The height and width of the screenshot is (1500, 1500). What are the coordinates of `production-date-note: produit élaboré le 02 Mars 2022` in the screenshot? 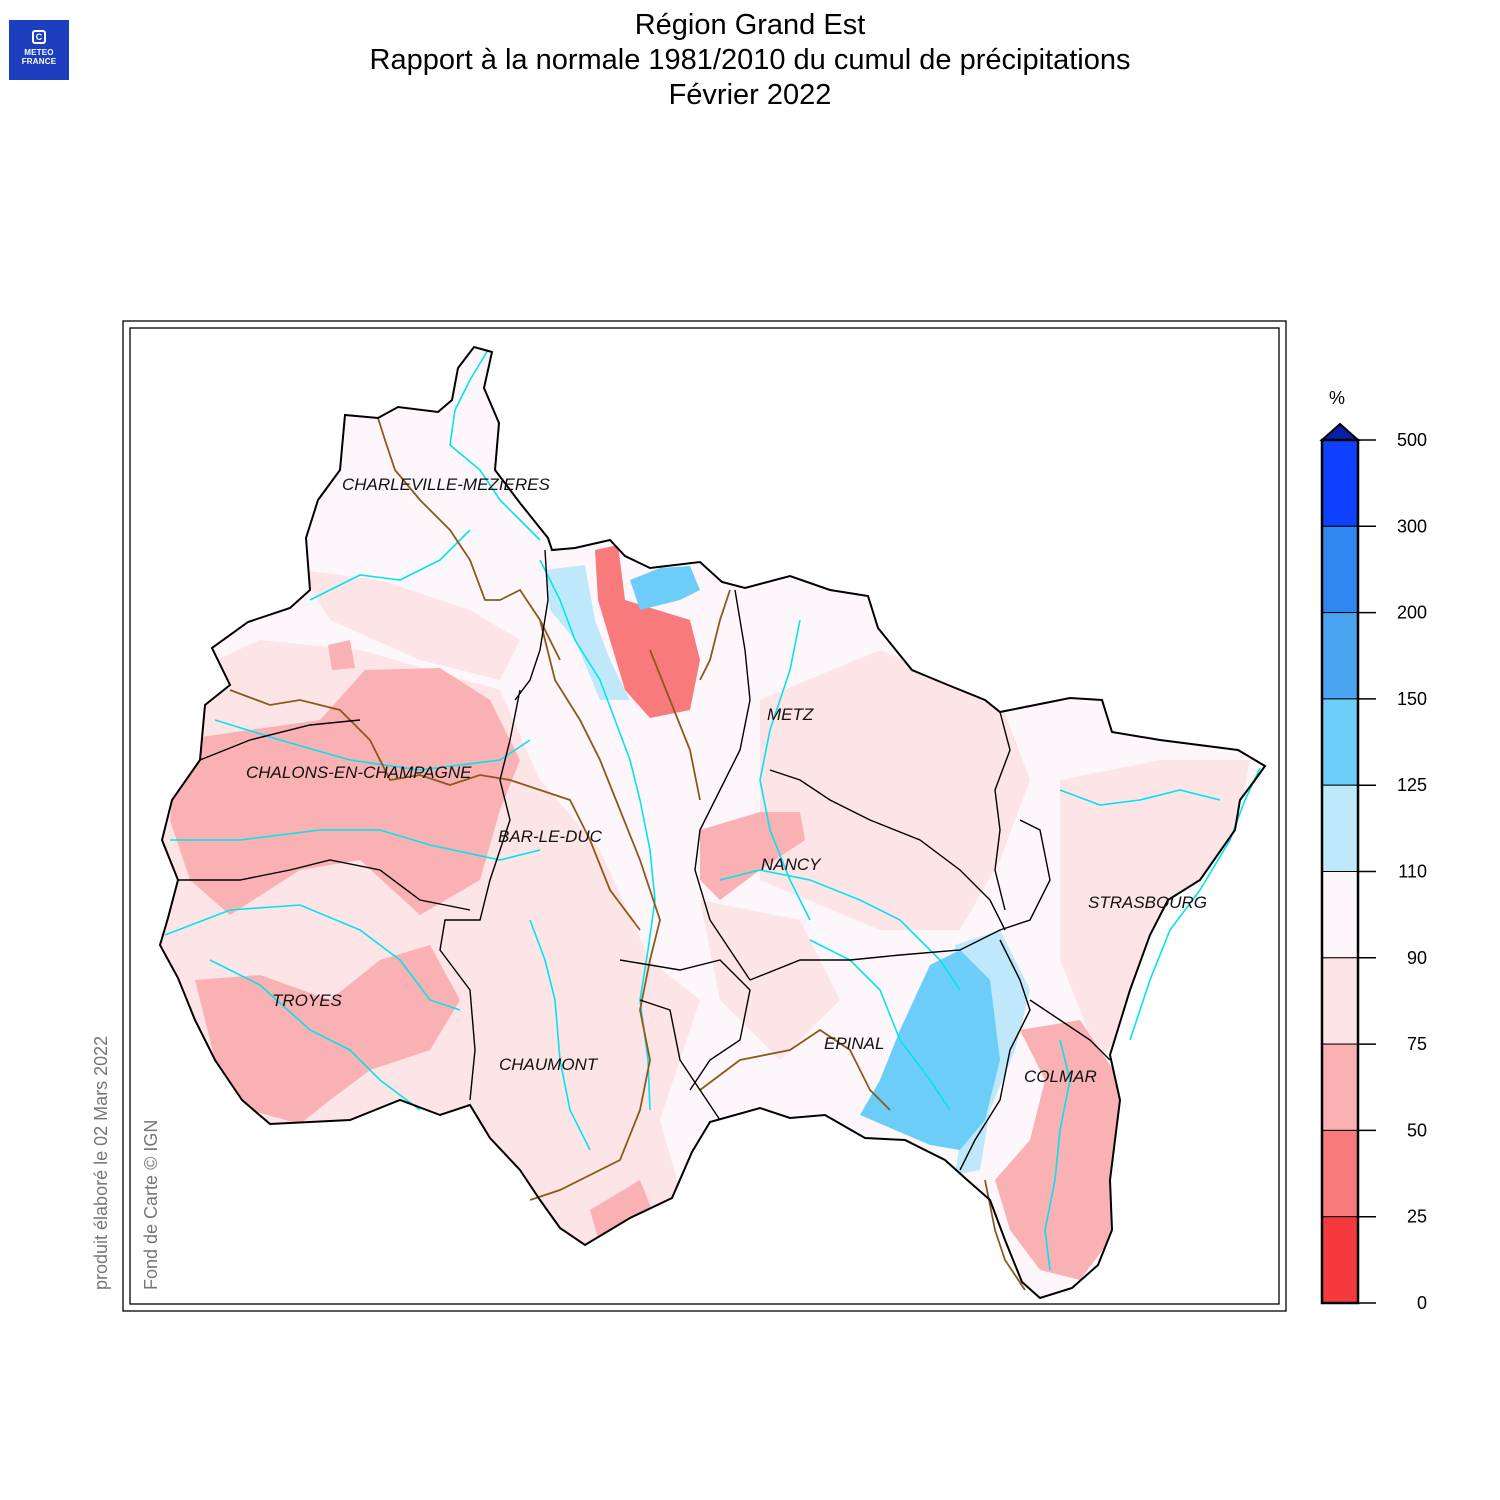 It's located at (101, 1163).